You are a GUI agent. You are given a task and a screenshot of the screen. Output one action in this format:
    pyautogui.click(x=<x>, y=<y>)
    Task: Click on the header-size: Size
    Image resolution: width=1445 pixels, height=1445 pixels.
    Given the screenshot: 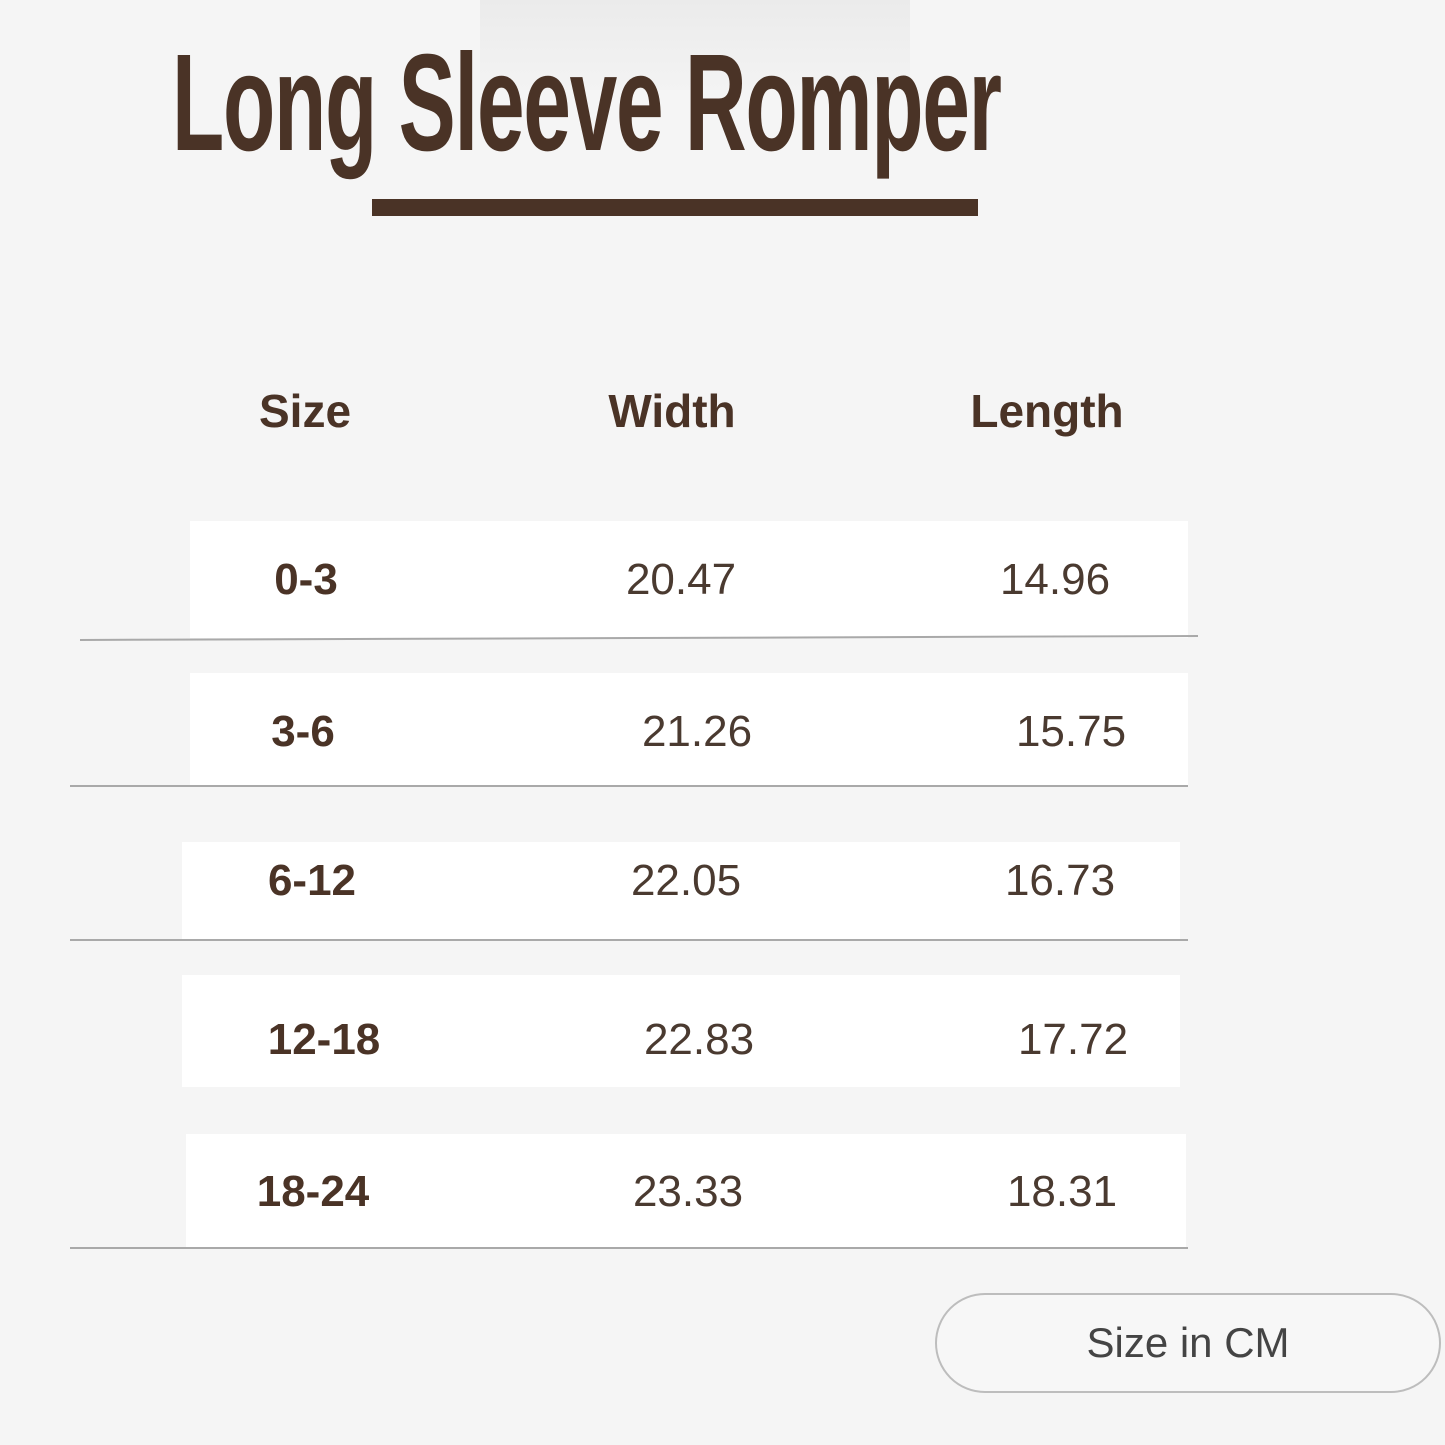 What is the action you would take?
    pyautogui.click(x=305, y=411)
    